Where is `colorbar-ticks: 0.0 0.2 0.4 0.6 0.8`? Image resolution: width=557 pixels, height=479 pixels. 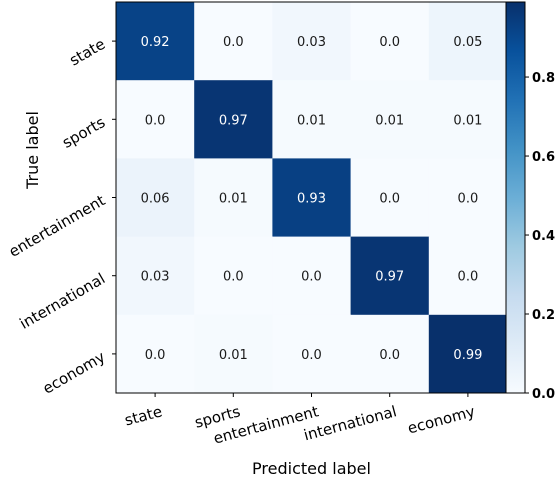 colorbar-ticks: 0.0 0.2 0.4 0.6 0.8 is located at coordinates (540, 236).